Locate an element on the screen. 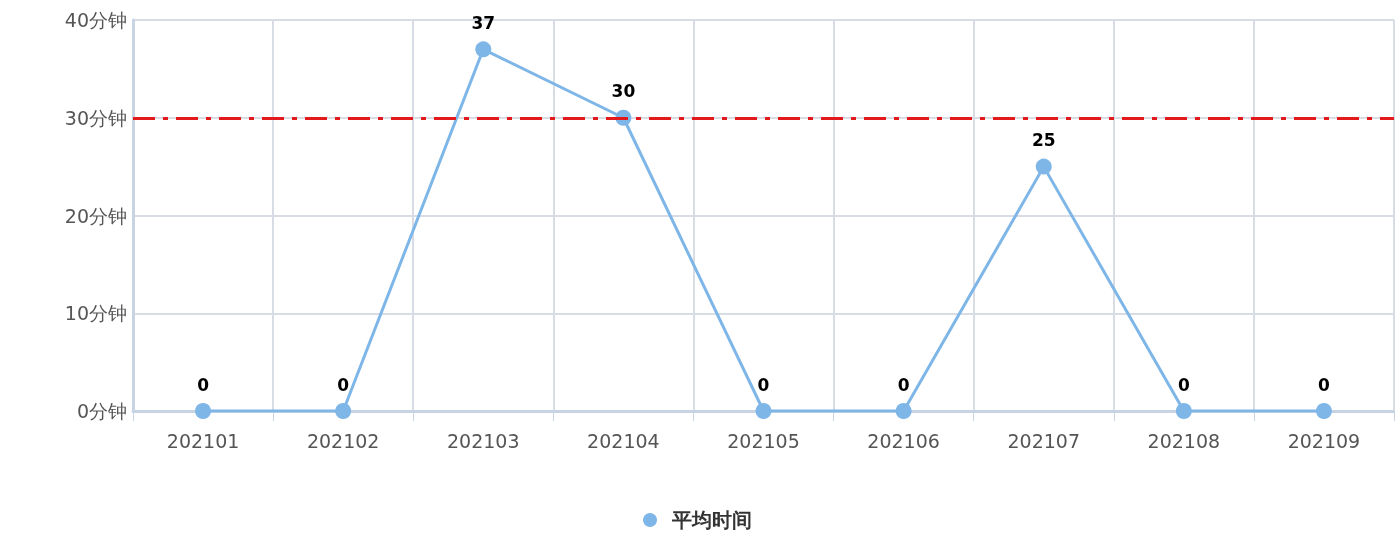 The image size is (1395, 535). data-label: 37 is located at coordinates (483, 22).